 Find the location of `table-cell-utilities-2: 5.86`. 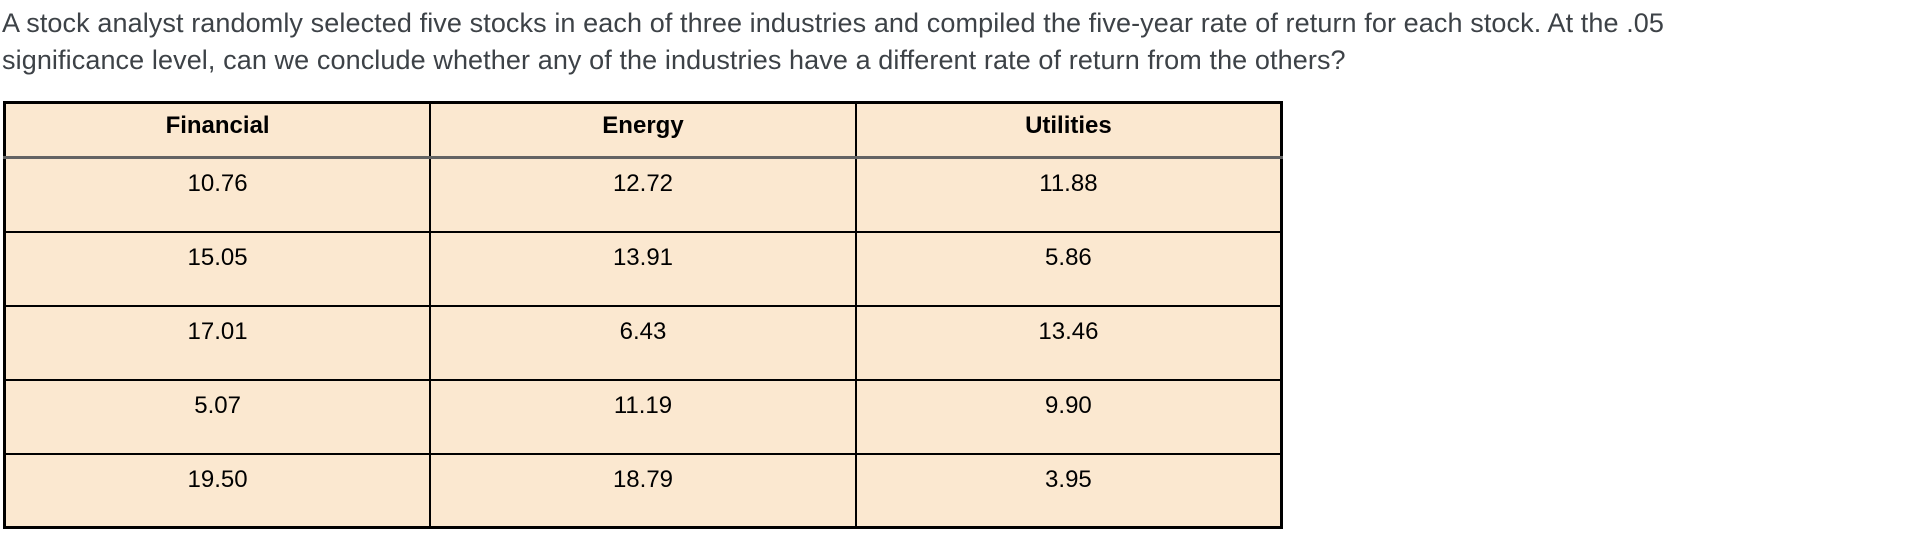

table-cell-utilities-2: 5.86 is located at coordinates (1068, 268).